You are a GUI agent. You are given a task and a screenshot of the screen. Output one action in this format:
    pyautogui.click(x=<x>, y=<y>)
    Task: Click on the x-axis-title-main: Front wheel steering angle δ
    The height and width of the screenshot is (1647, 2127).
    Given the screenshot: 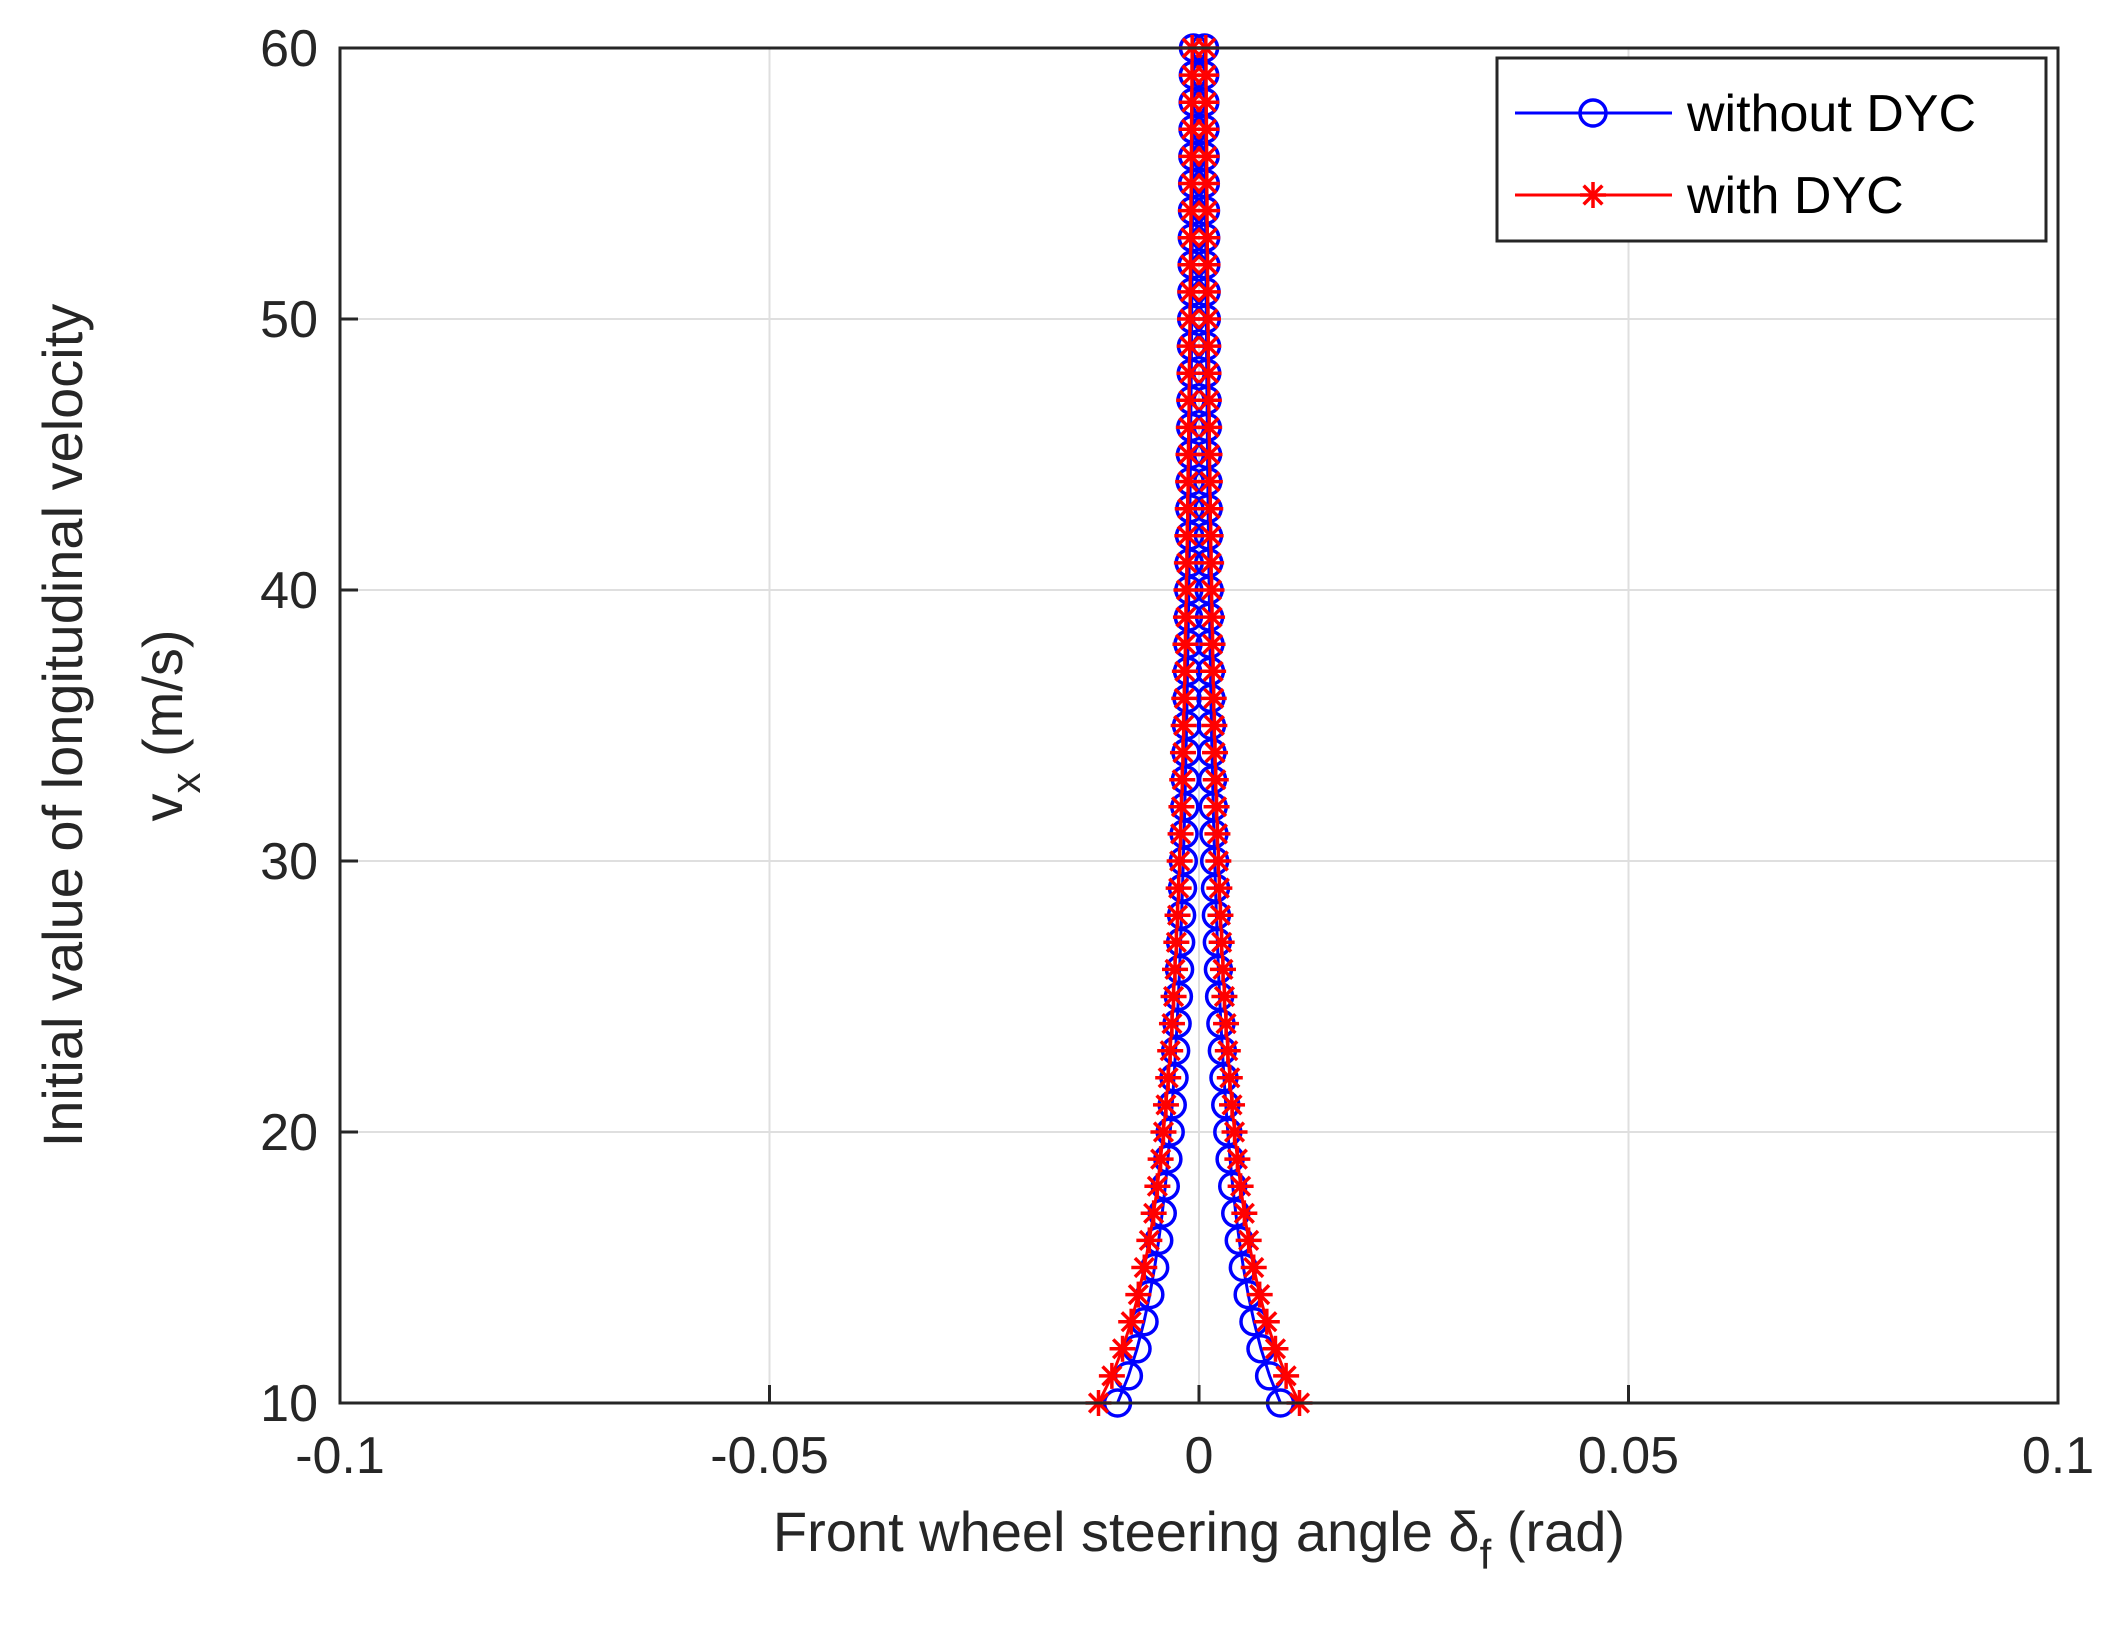 What is the action you would take?
    pyautogui.click(x=1126, y=1531)
    